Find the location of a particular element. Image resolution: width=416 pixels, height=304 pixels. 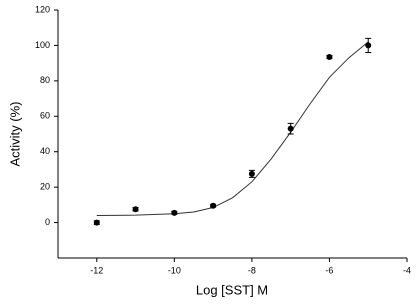

x-tick-label: -8 is located at coordinates (252, 270).